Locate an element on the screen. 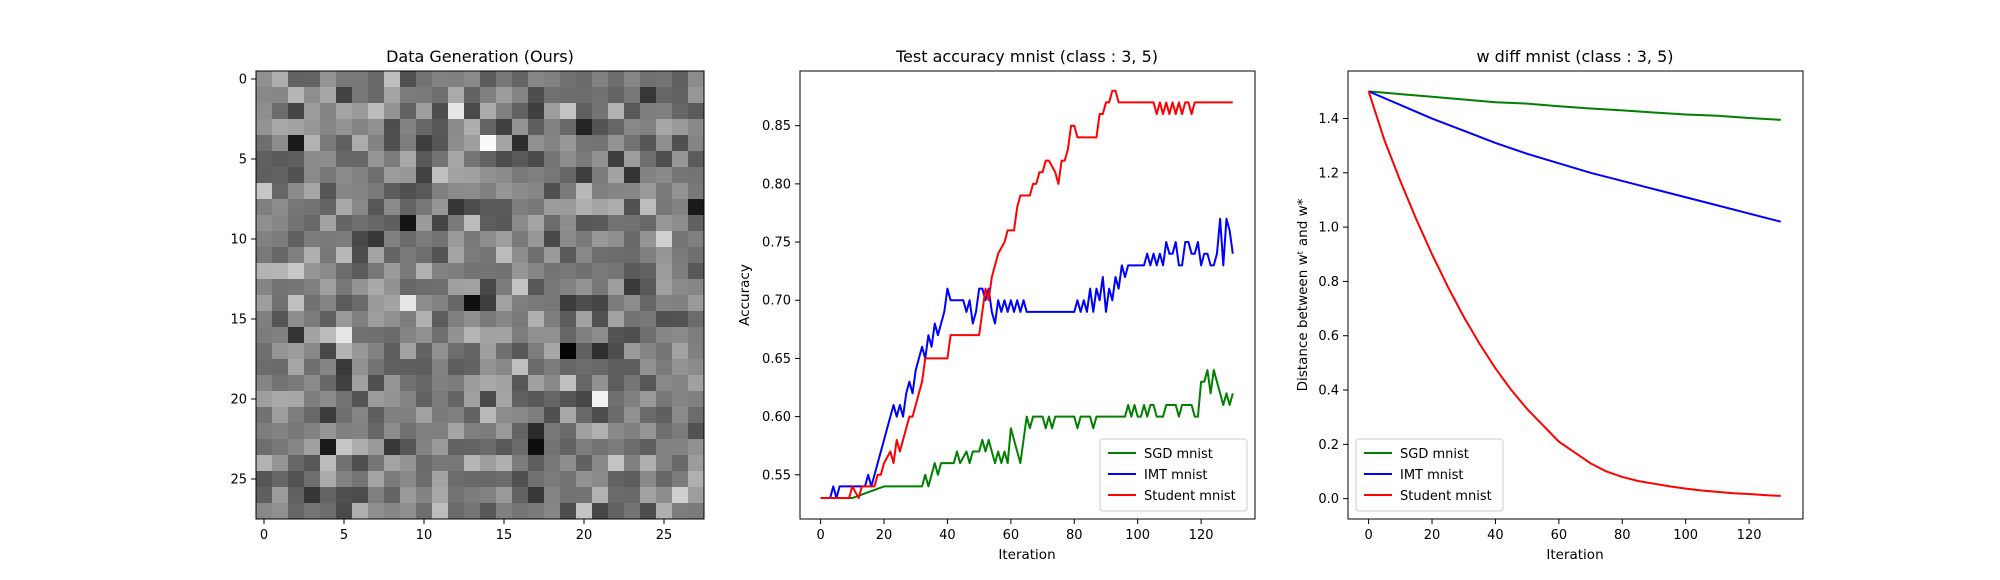 This screenshot has width=2000, height=580. heatmap-title: Data Generation (Ours) is located at coordinates (480, 56).